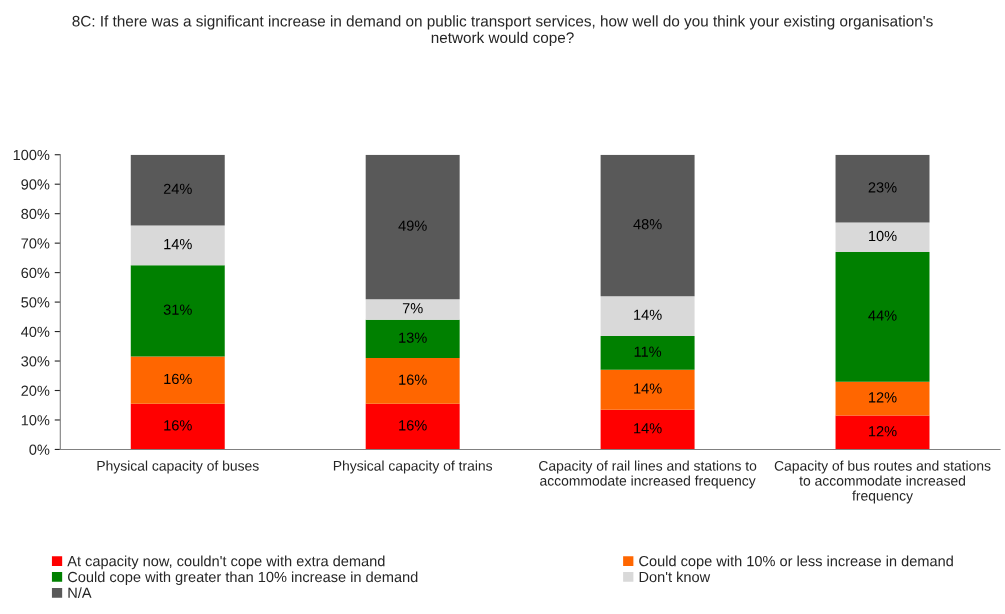  Describe the element at coordinates (648, 474) in the screenshot. I see `x-tick-label: Capacity of rail lines and stations to accommodate increased frequency` at that location.